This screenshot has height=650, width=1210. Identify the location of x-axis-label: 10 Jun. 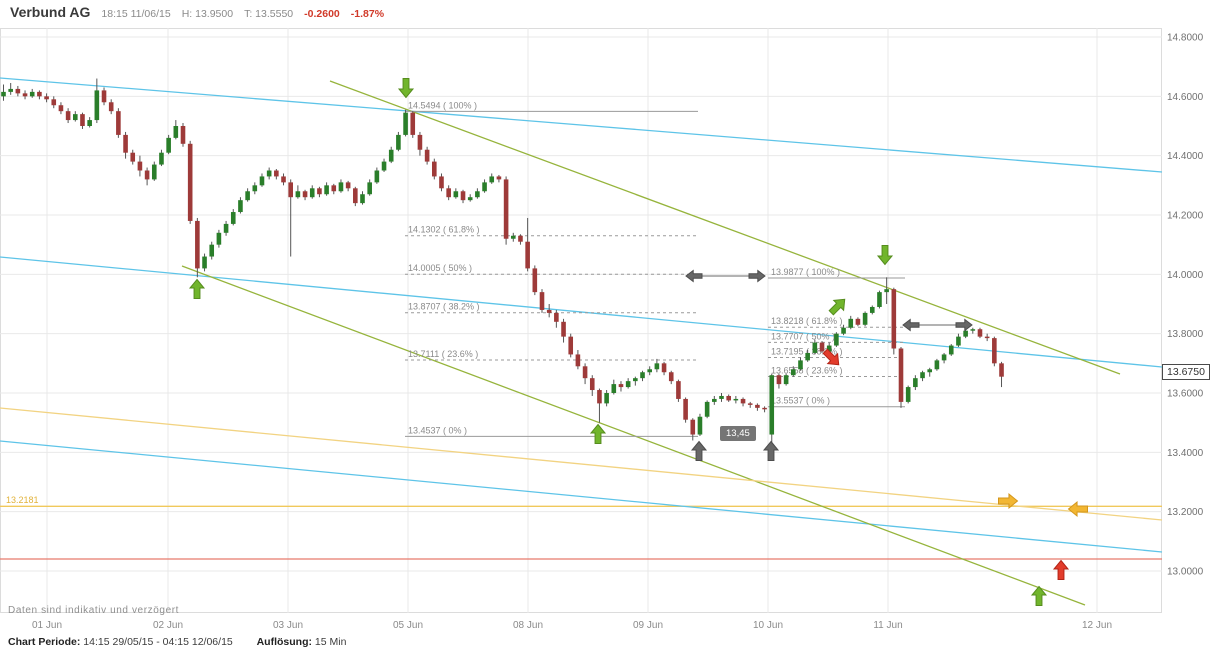
(768, 625).